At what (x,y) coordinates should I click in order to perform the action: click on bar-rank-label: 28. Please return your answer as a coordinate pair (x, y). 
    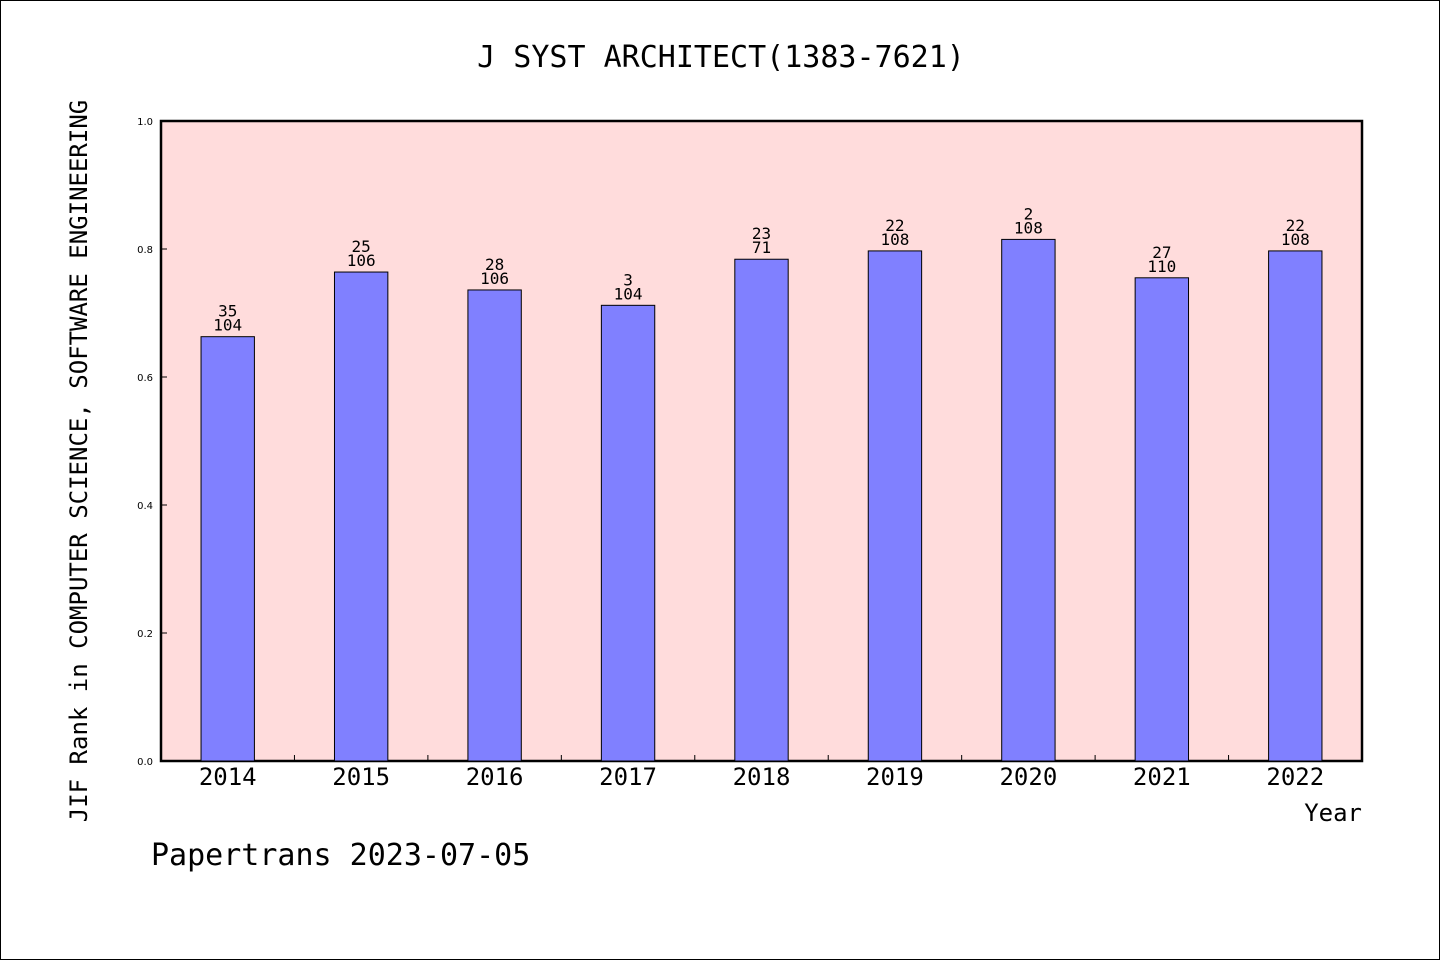
    Looking at the image, I should click on (494, 264).